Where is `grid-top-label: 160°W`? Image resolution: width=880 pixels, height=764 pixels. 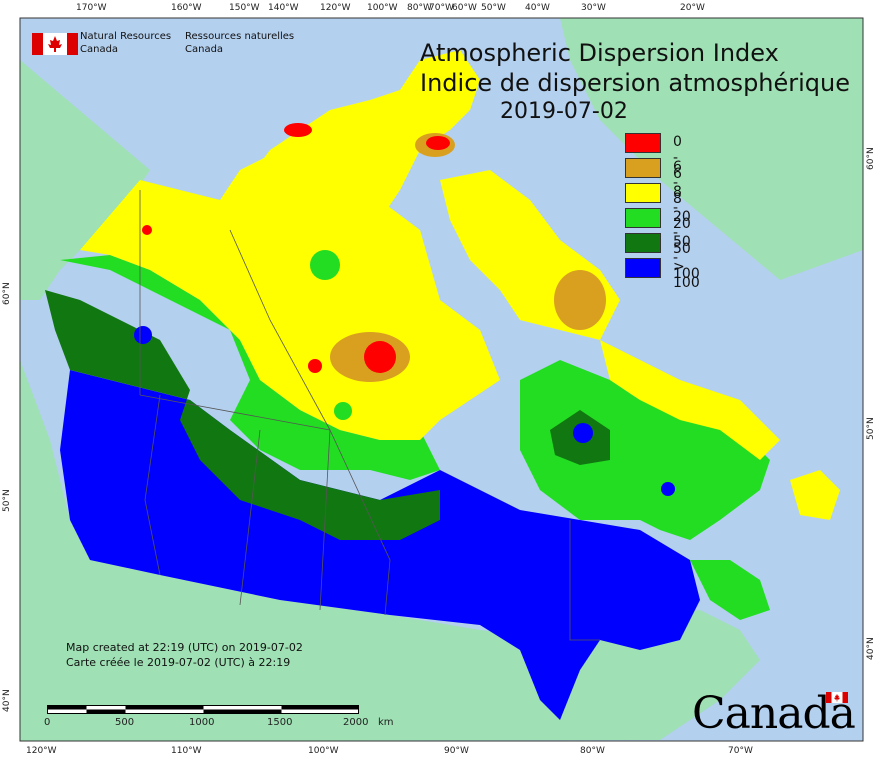 grid-top-label: 160°W is located at coordinates (186, 8).